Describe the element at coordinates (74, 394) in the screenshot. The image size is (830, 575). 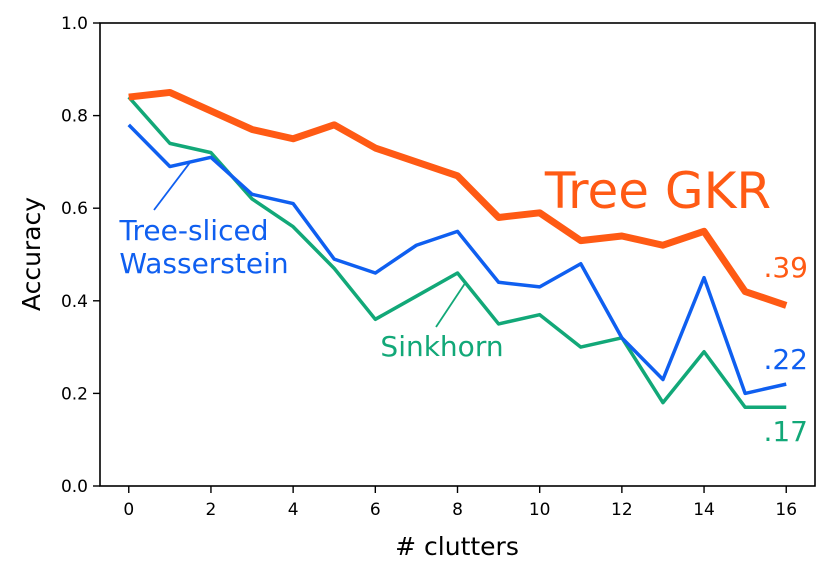
I see `y-tick-label: 0.2` at that location.